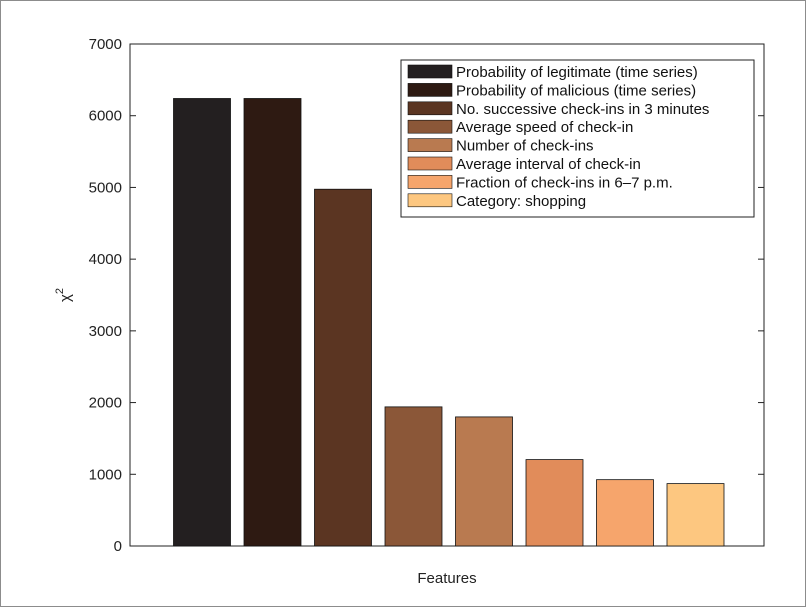  I want to click on y-tick-label: 5000, so click(105, 187).